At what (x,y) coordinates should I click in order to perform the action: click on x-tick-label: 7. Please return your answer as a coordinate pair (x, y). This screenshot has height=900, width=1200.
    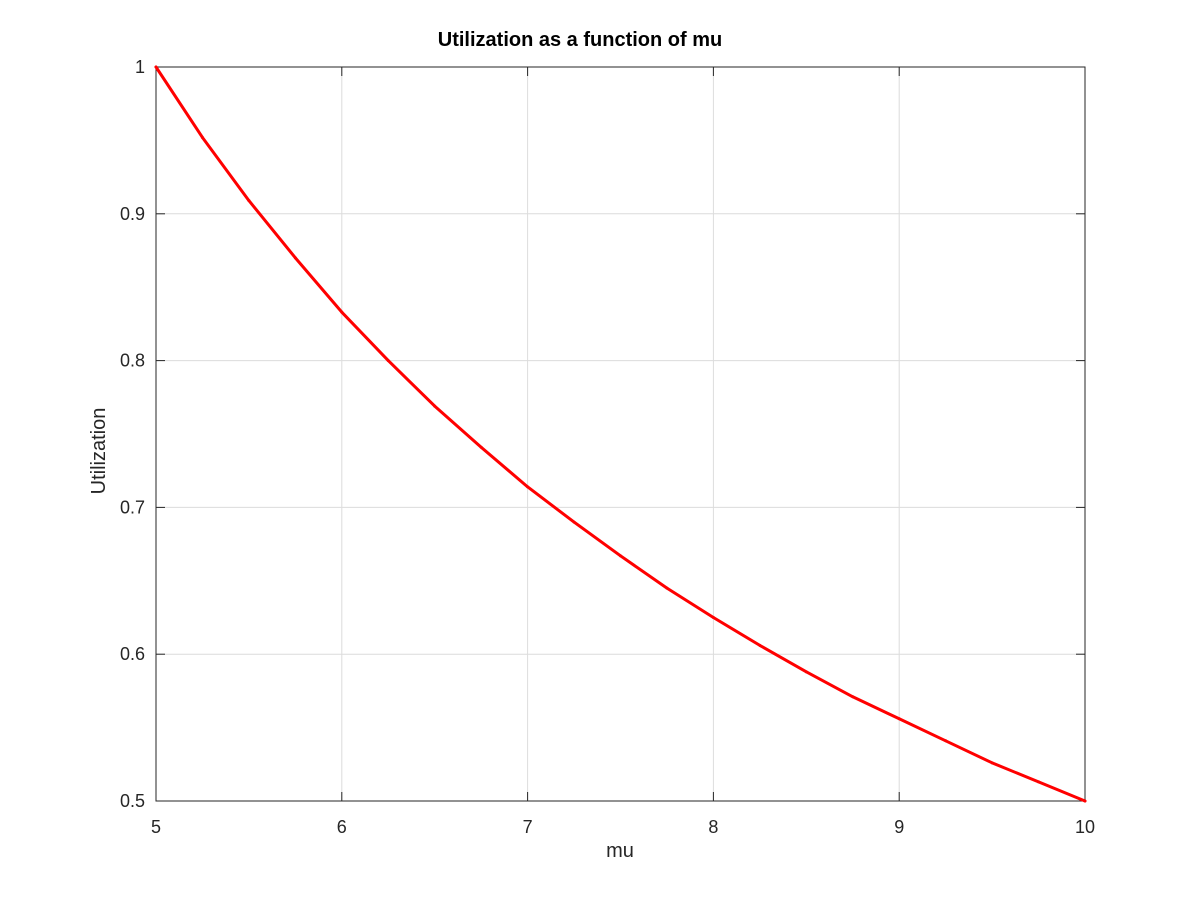
    Looking at the image, I should click on (528, 827).